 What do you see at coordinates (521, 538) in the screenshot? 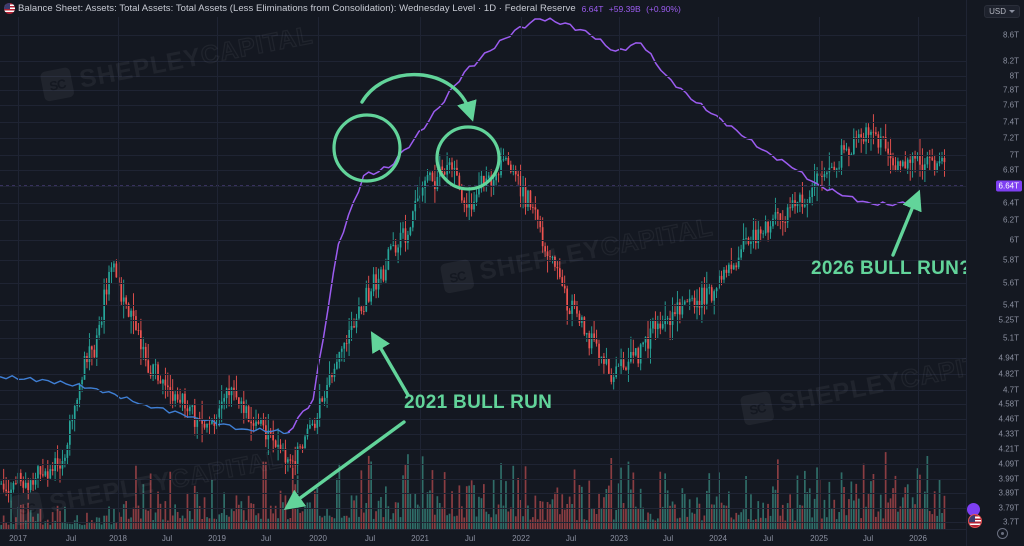
I see `time-tick-label: 2022` at bounding box center [521, 538].